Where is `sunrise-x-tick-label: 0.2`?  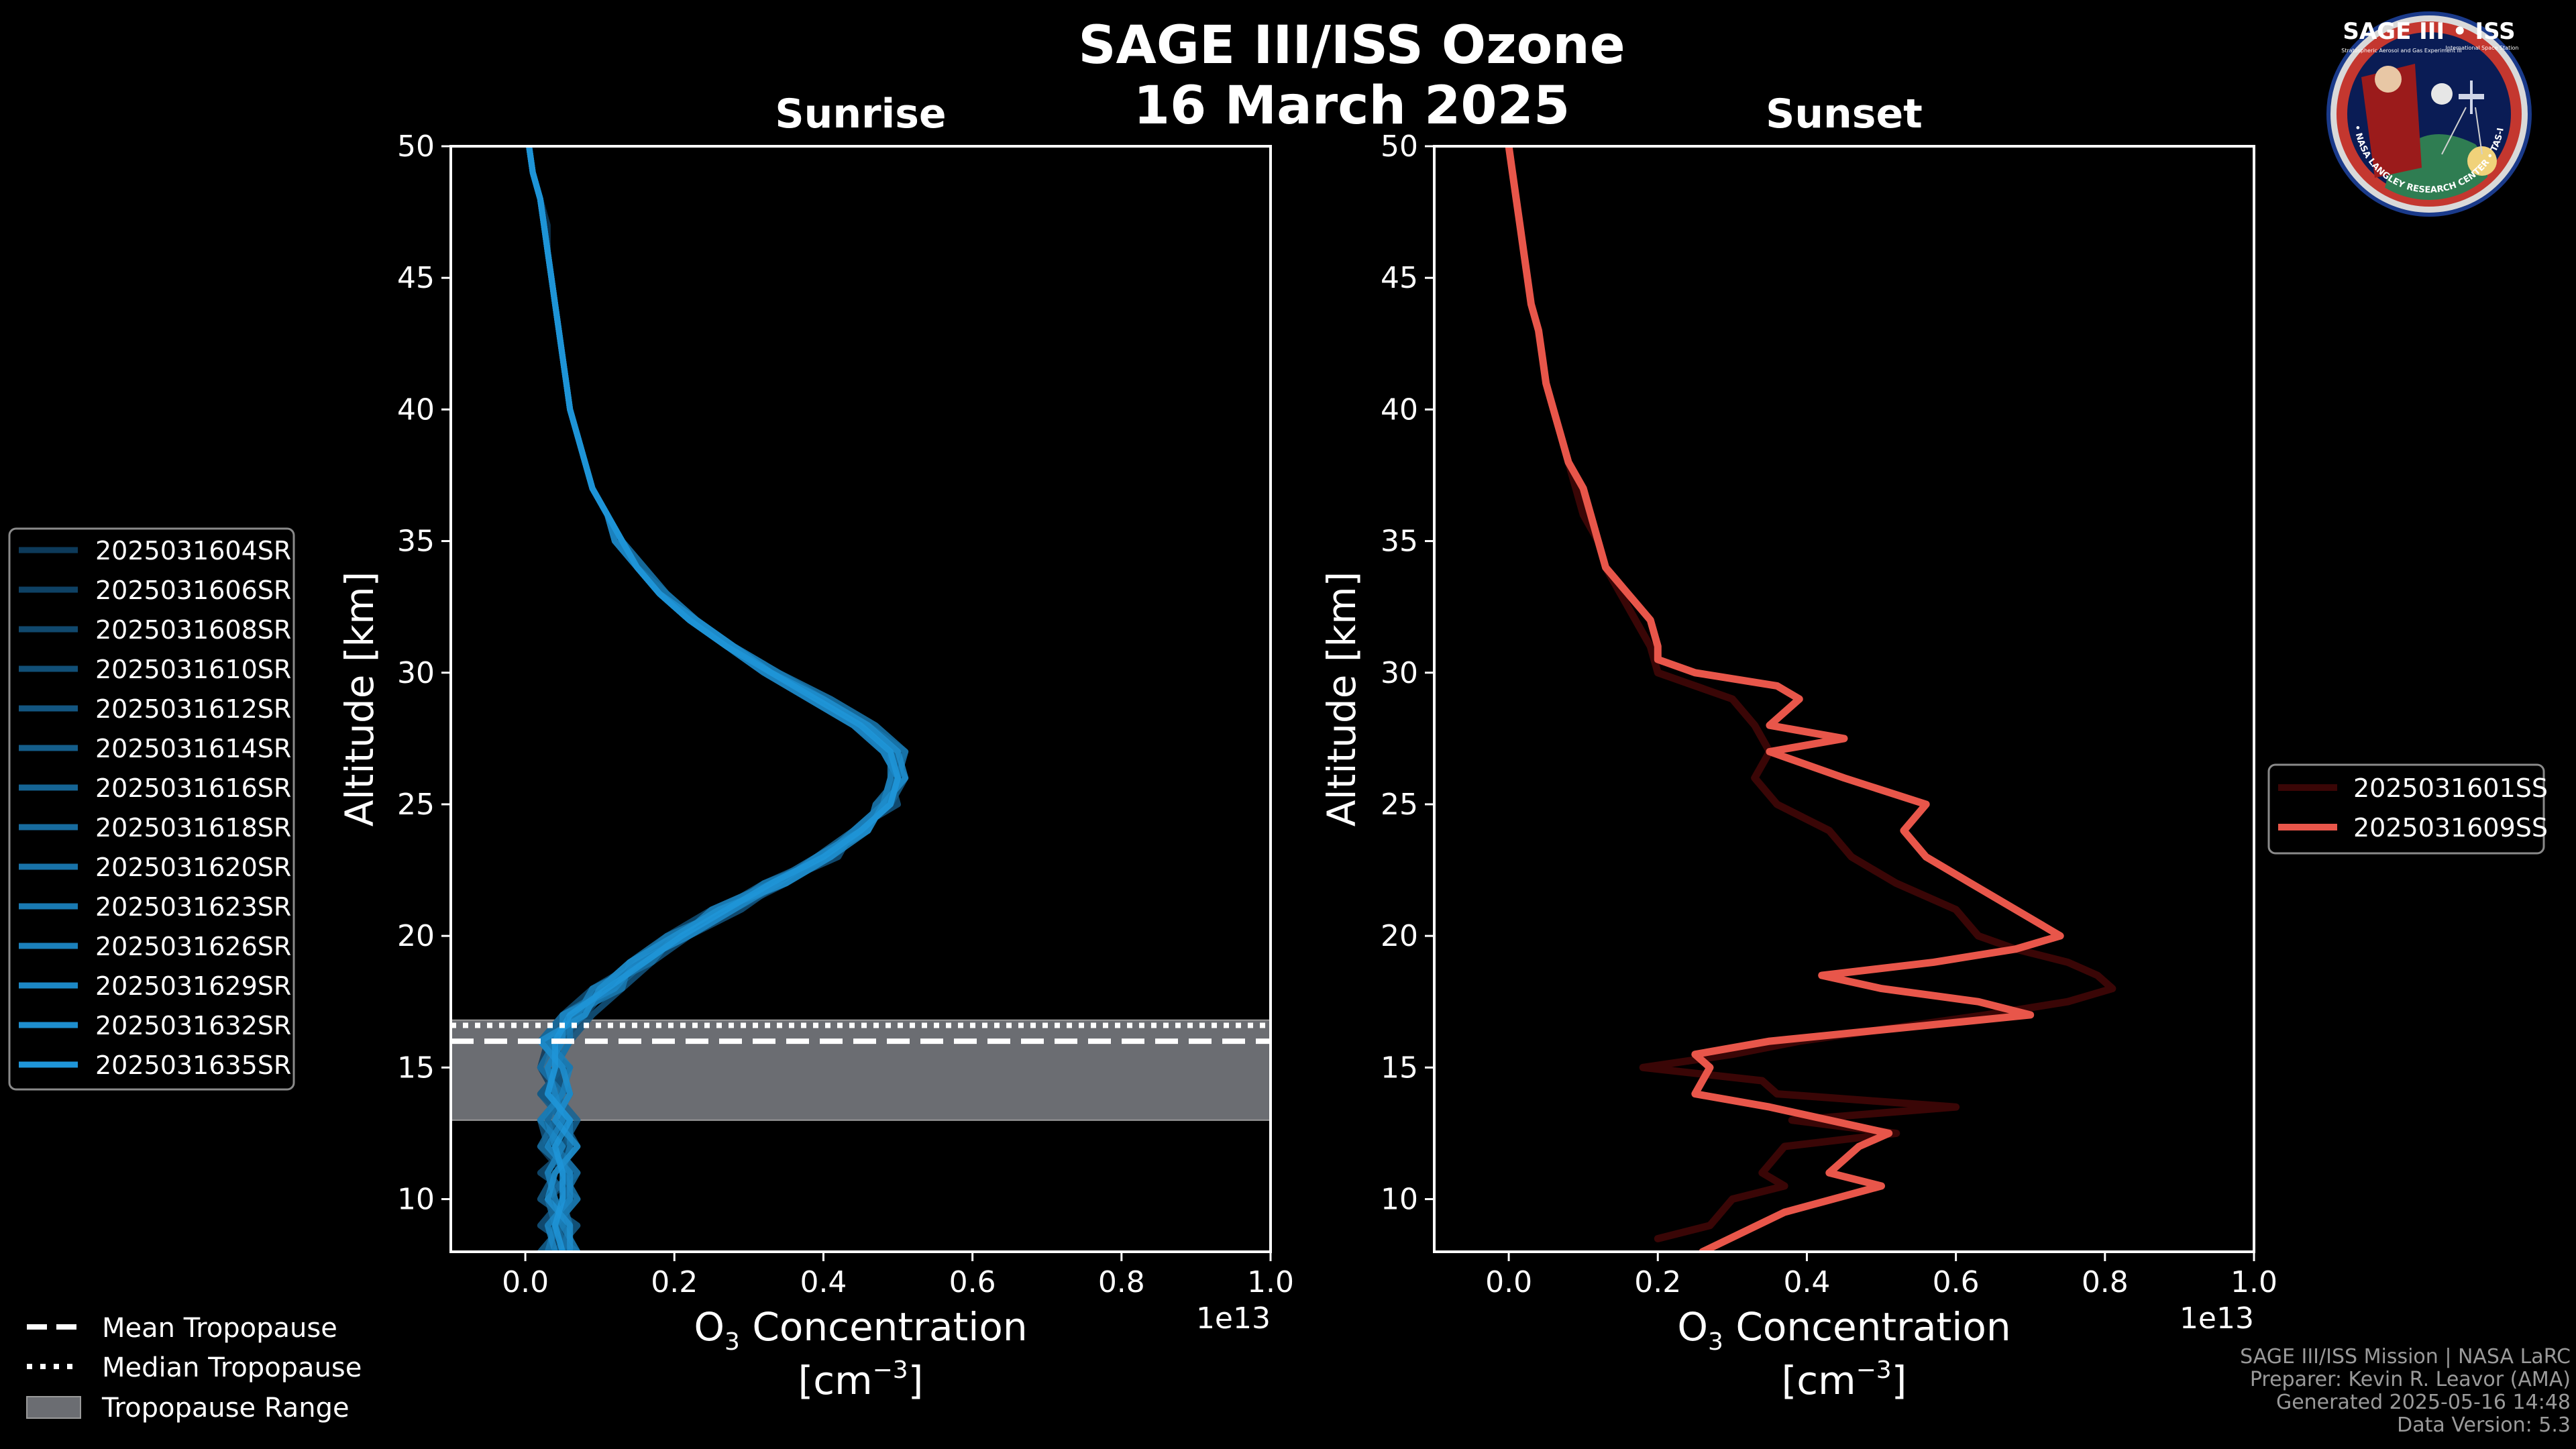 sunrise-x-tick-label: 0.2 is located at coordinates (674, 1282).